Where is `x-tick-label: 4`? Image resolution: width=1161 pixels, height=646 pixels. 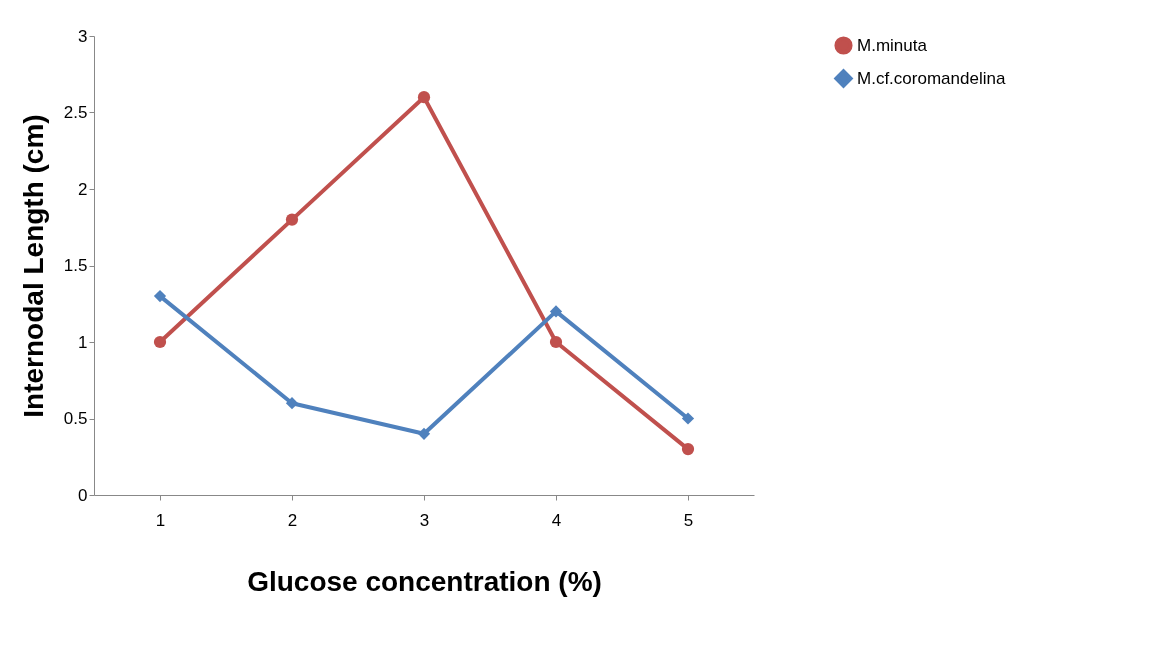 x-tick-label: 4 is located at coordinates (556, 520).